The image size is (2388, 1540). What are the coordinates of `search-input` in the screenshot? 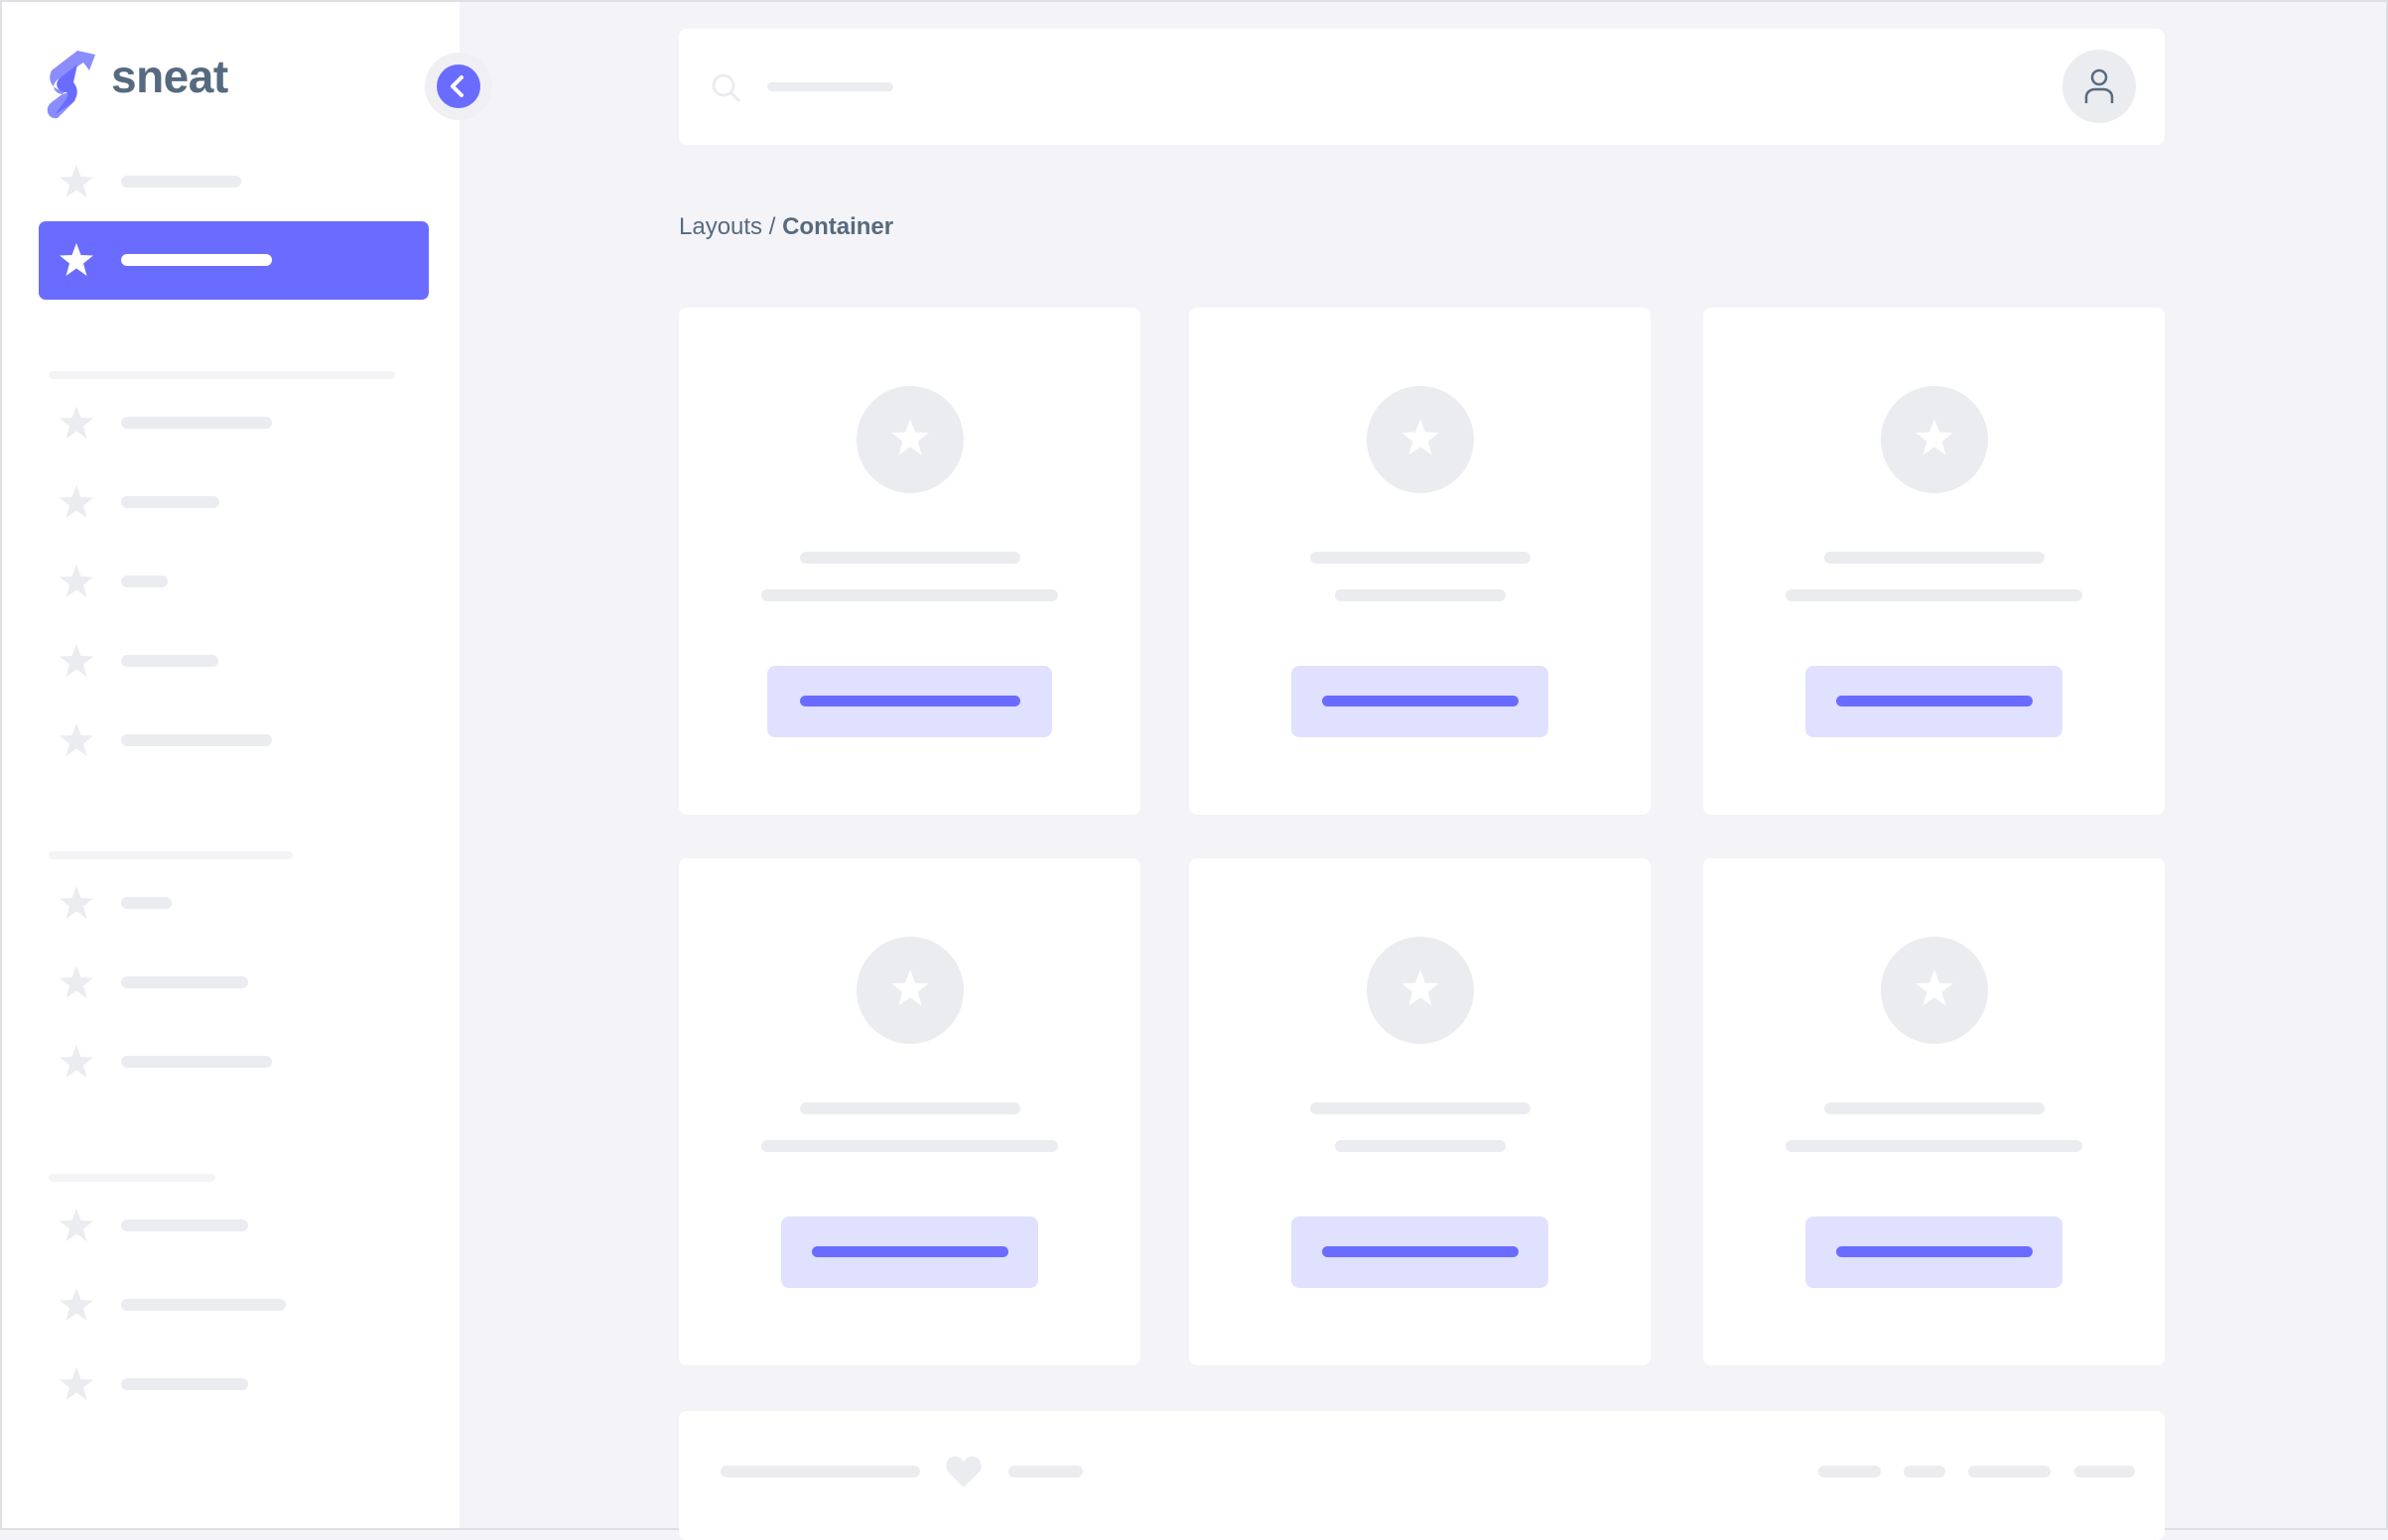 It's located at (830, 86).